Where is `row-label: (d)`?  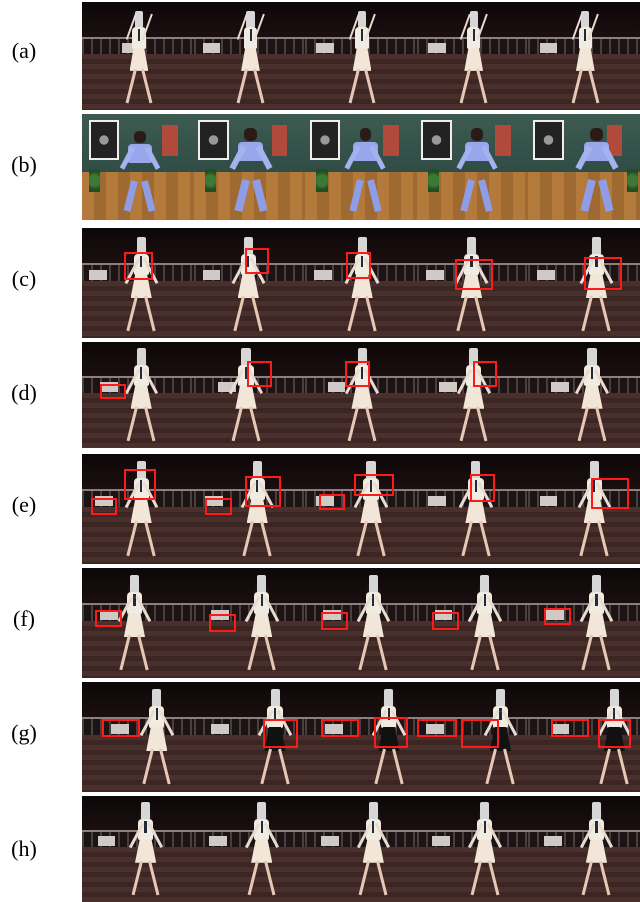 row-label: (d) is located at coordinates (24, 392).